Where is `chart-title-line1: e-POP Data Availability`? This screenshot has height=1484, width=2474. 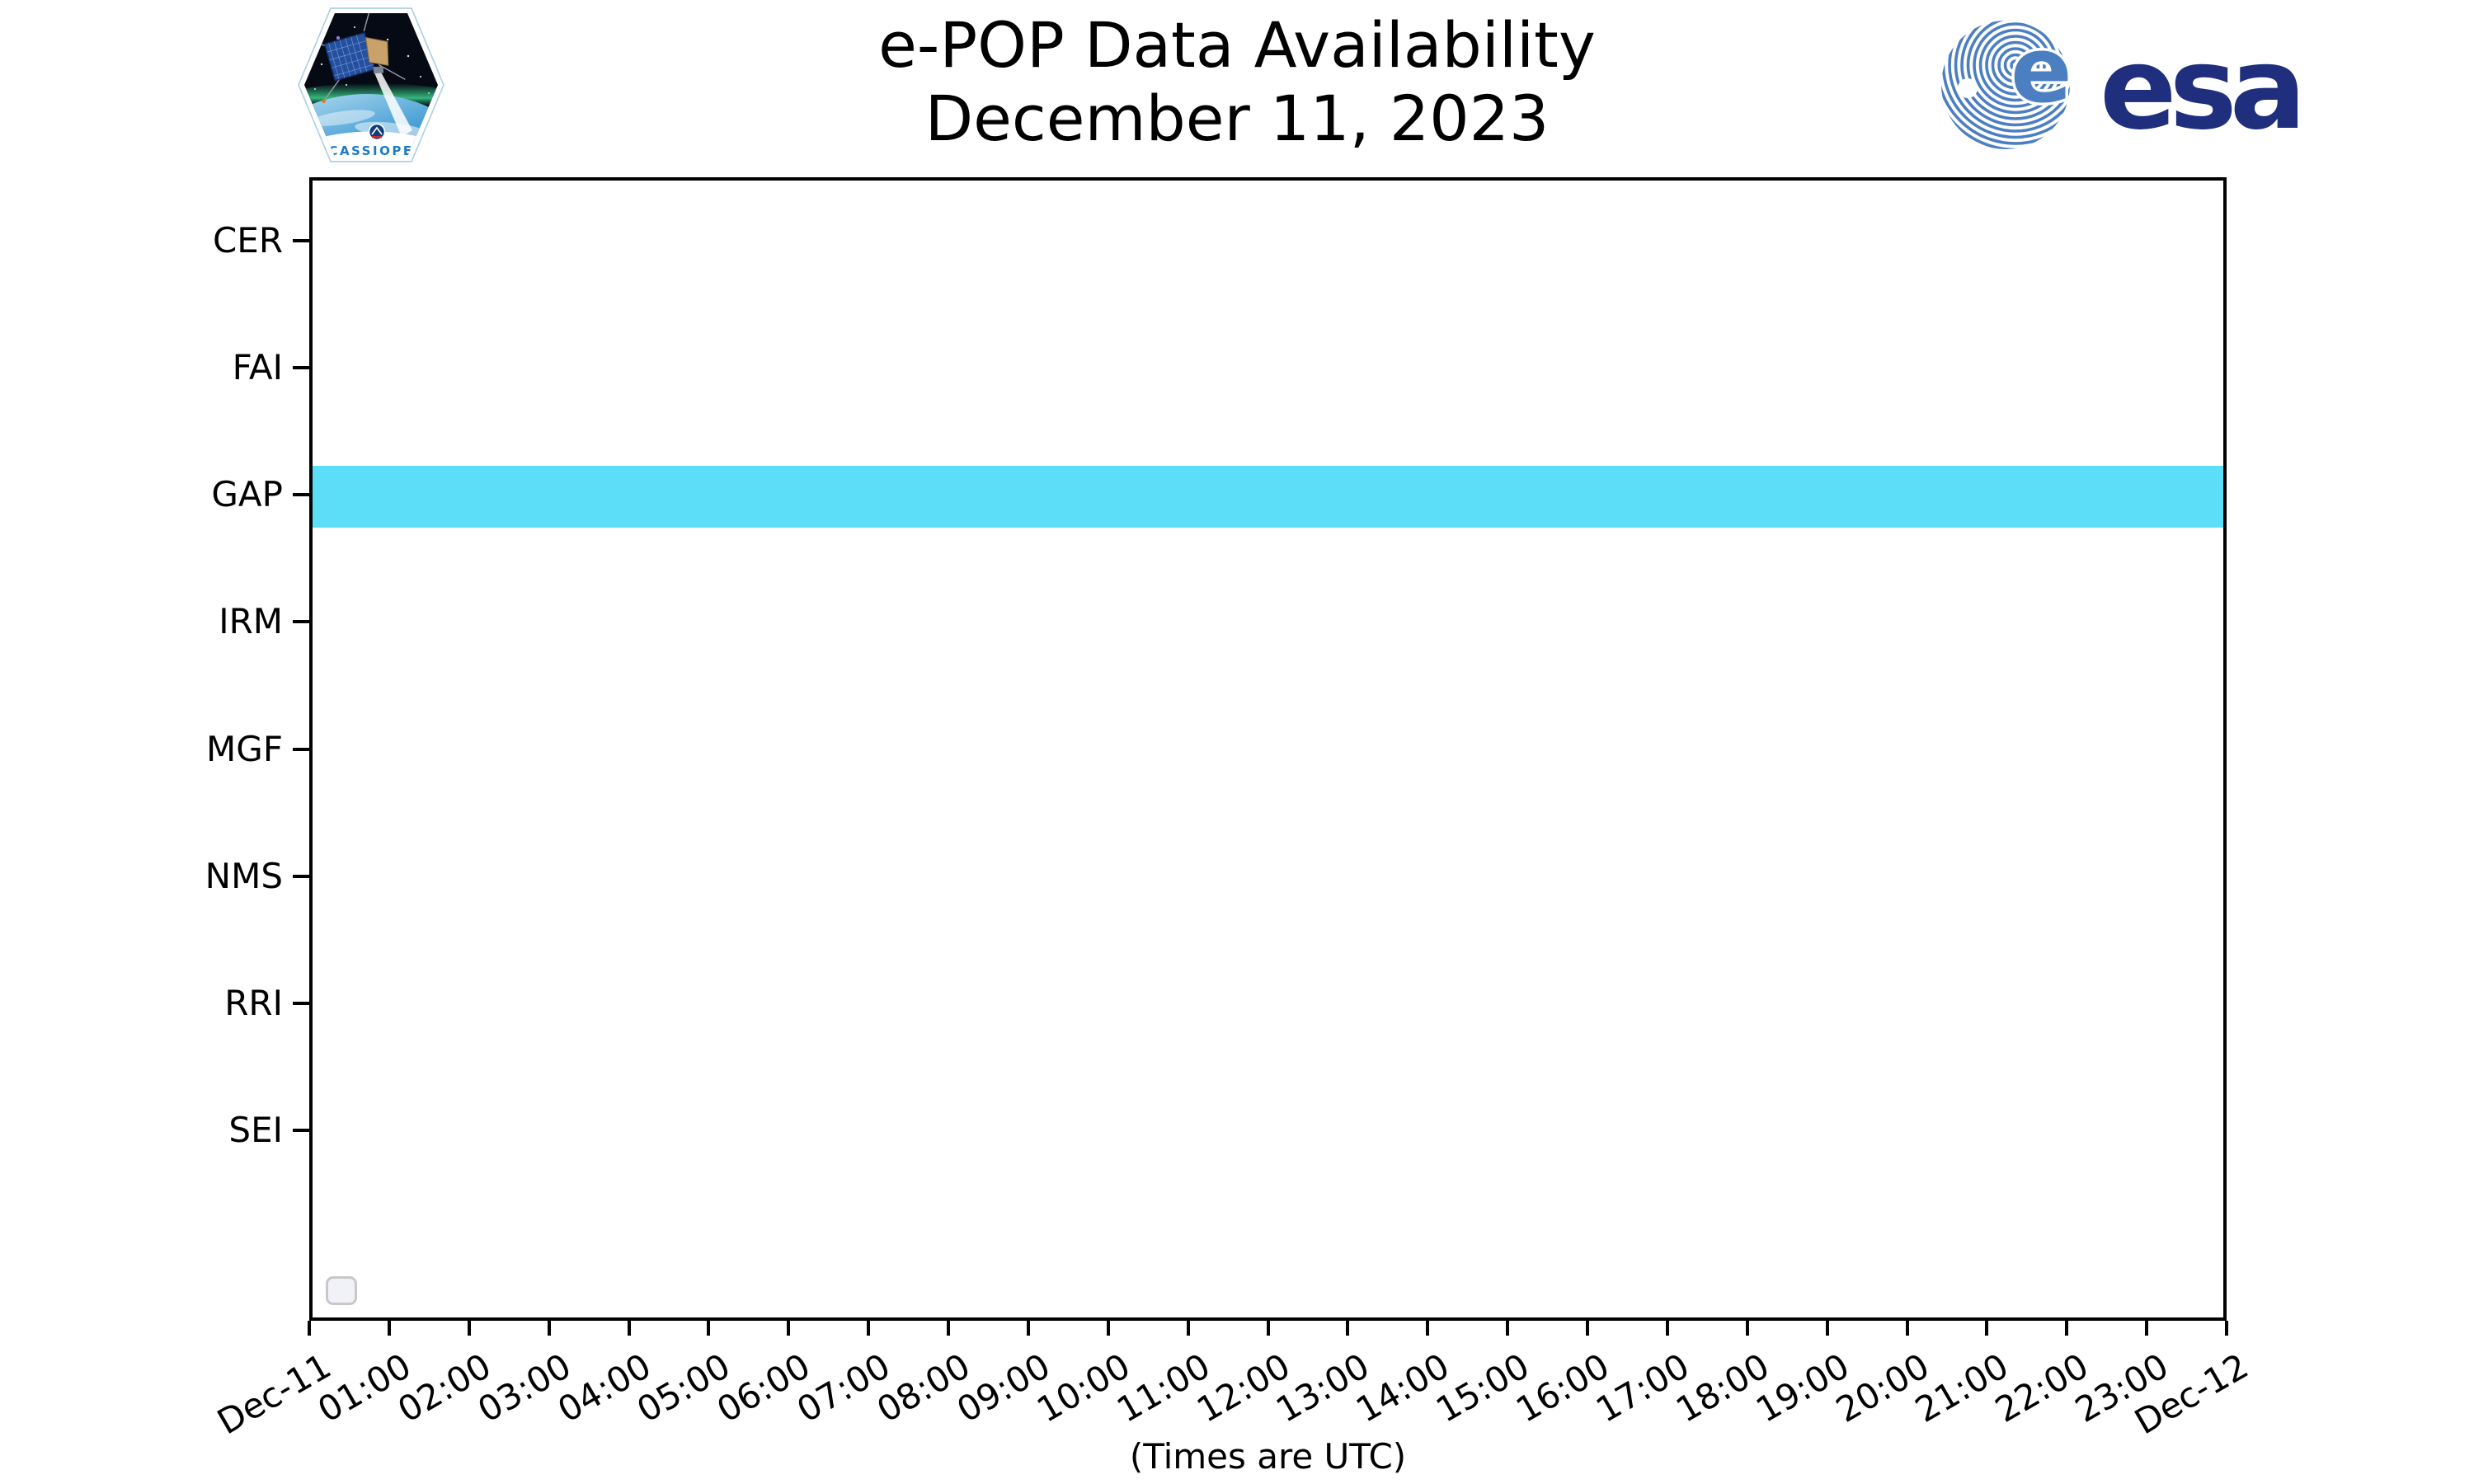 chart-title-line1: e-POP Data Availability is located at coordinates (1237, 45).